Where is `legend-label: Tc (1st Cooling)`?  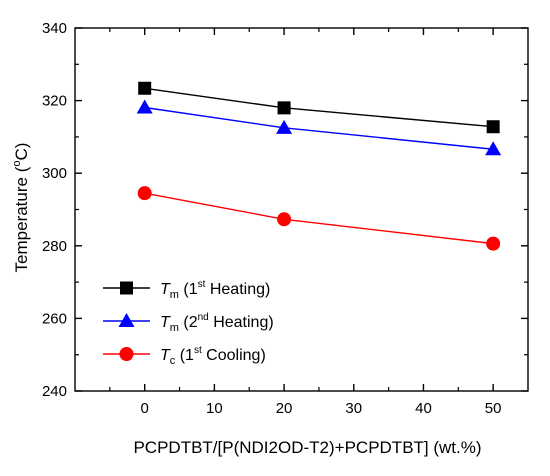 legend-label: Tc (1st Cooling) is located at coordinates (213, 356).